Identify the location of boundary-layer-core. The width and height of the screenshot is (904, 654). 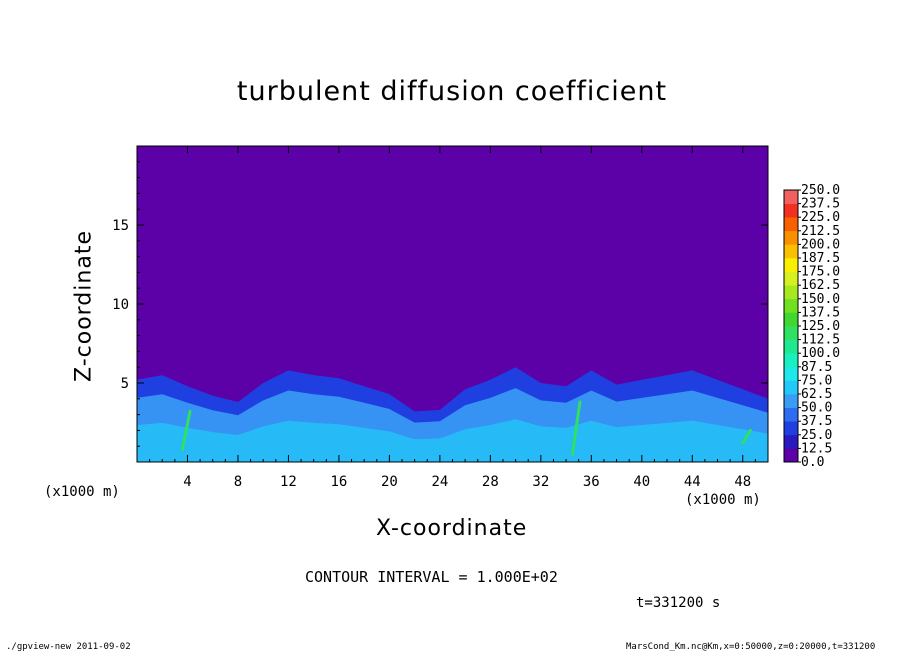
(452, 440).